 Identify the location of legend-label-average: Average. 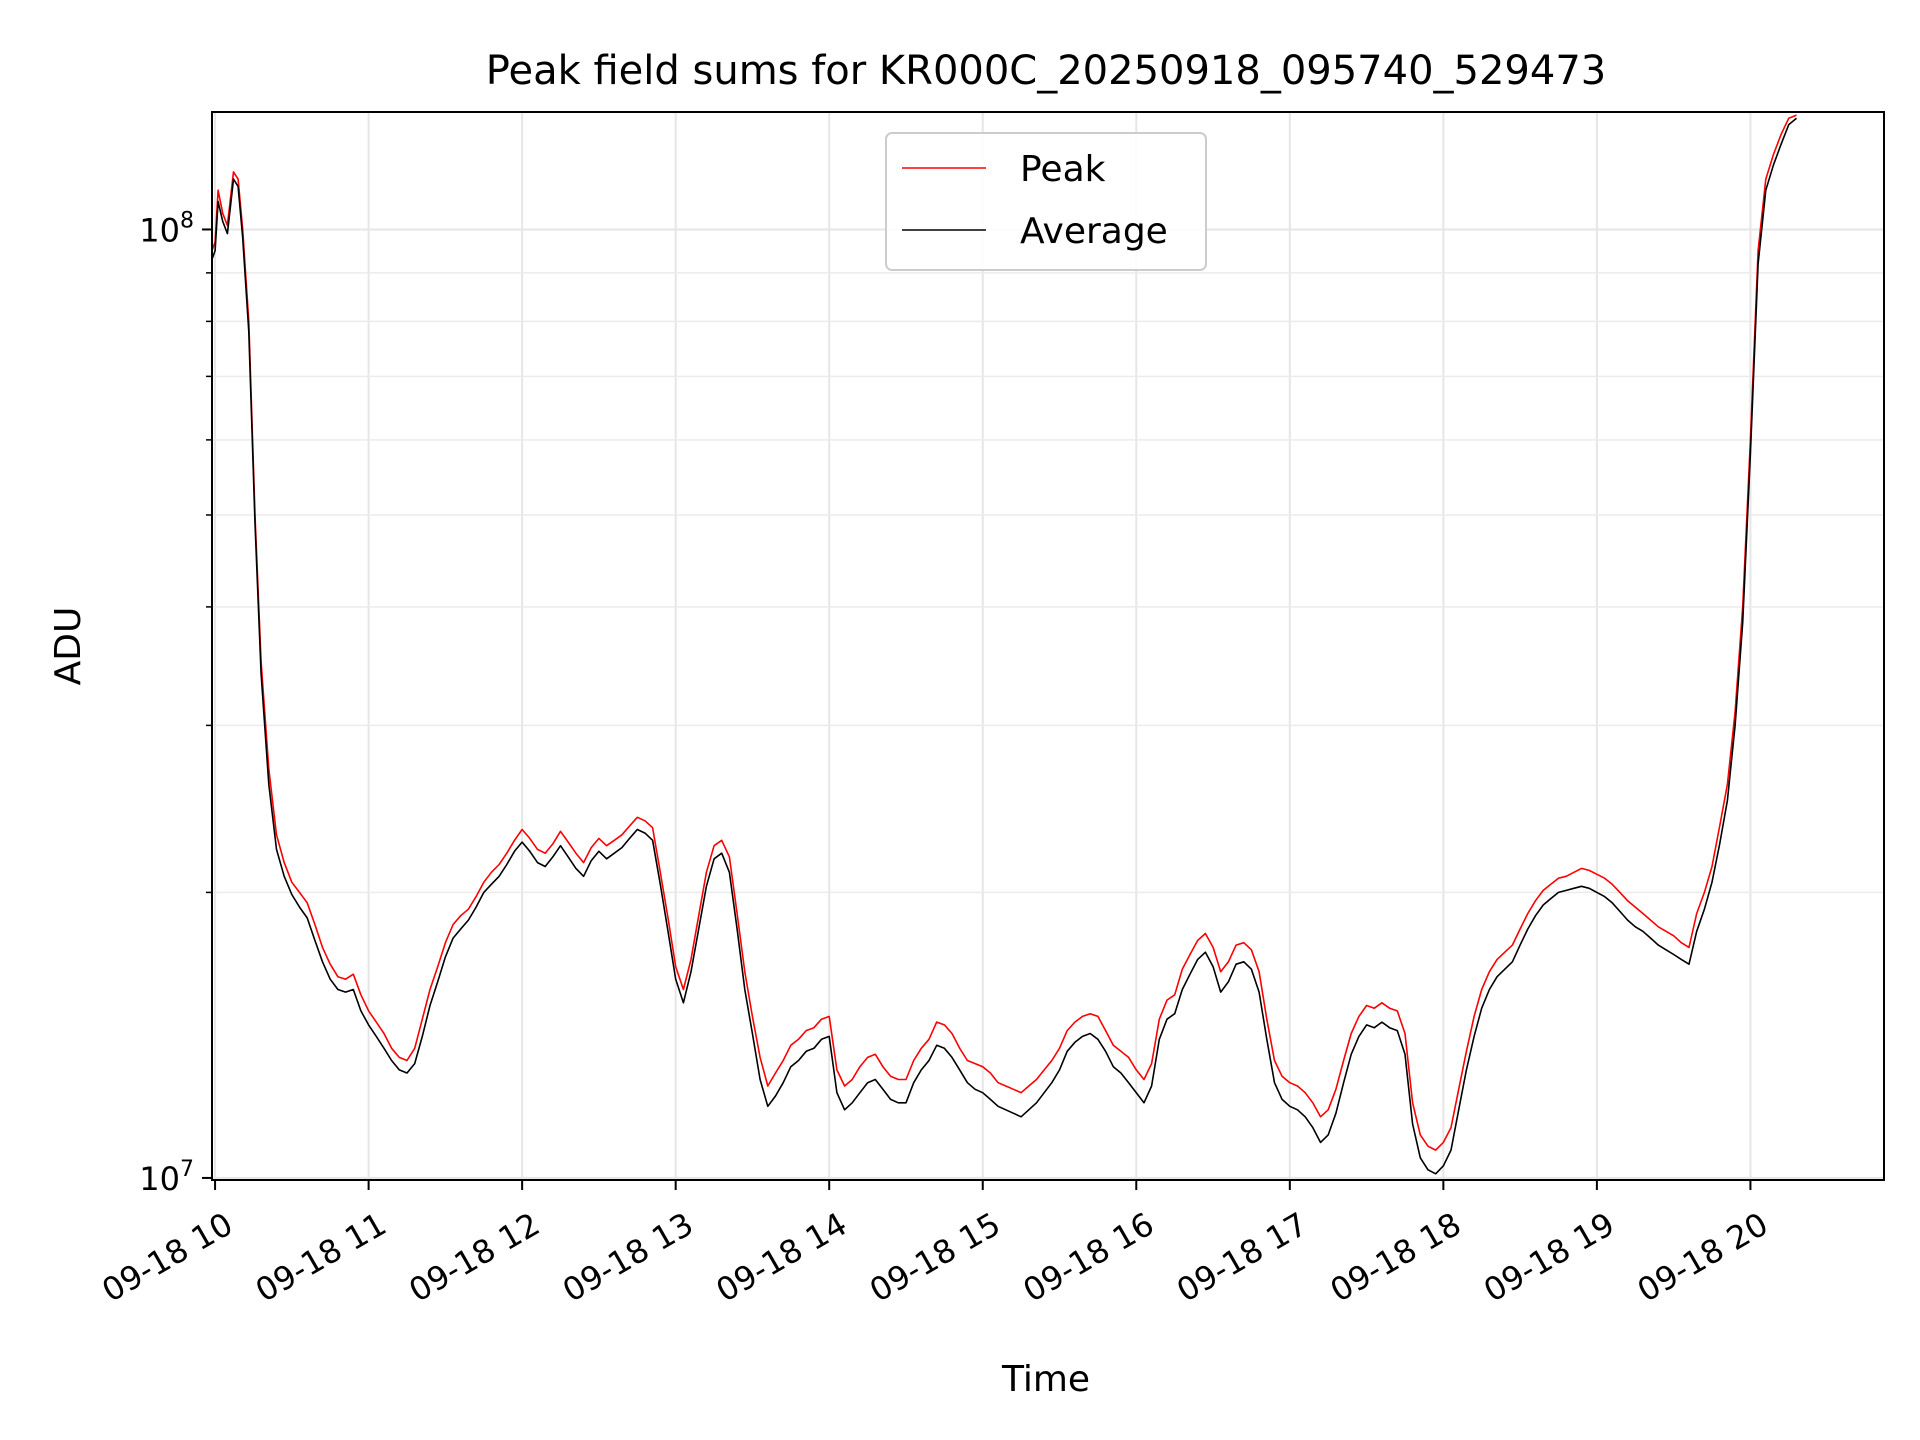
(1094, 231).